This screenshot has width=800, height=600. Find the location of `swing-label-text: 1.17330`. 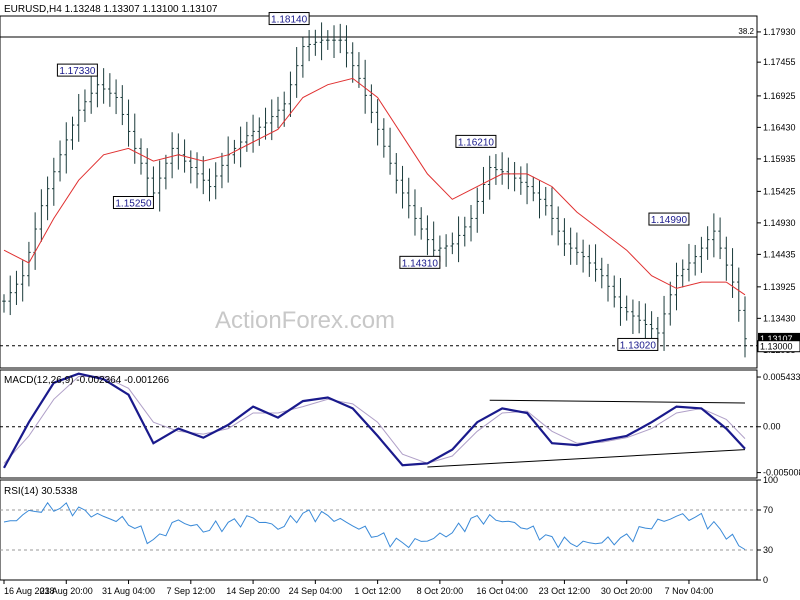

swing-label-text: 1.17330 is located at coordinates (77, 71).